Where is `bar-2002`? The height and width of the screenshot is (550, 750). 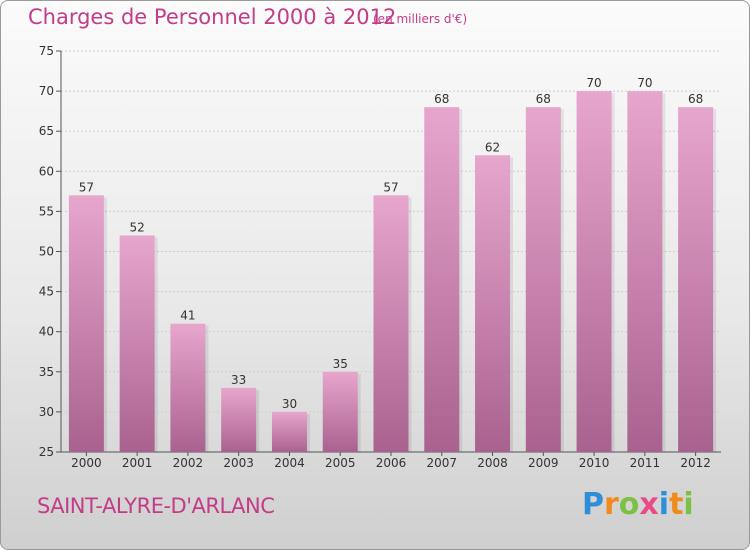 bar-2002 is located at coordinates (188, 387).